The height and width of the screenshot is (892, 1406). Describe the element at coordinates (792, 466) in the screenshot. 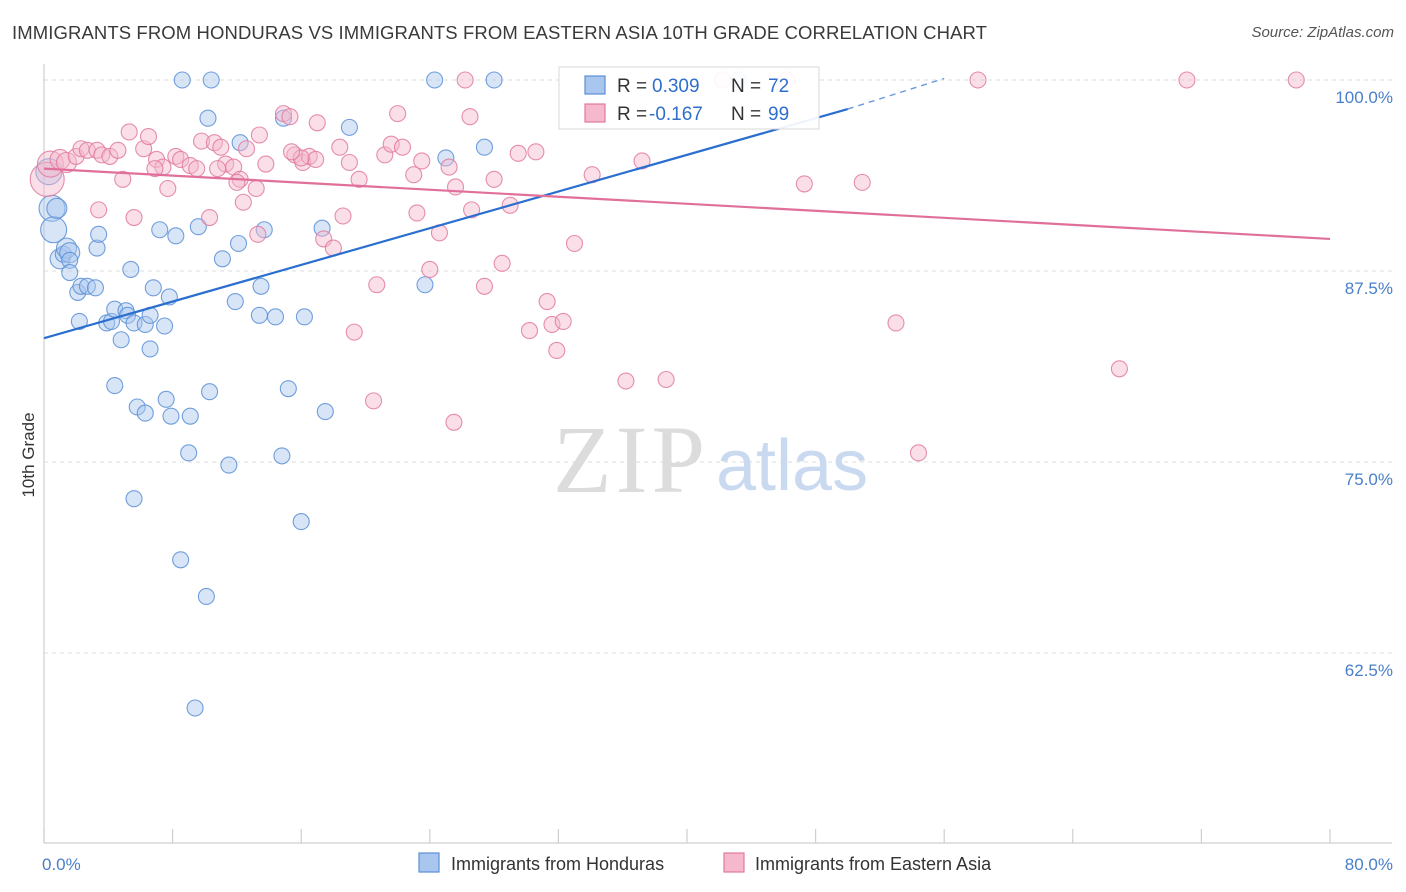

I see `watermark-atlas: atlas` at that location.